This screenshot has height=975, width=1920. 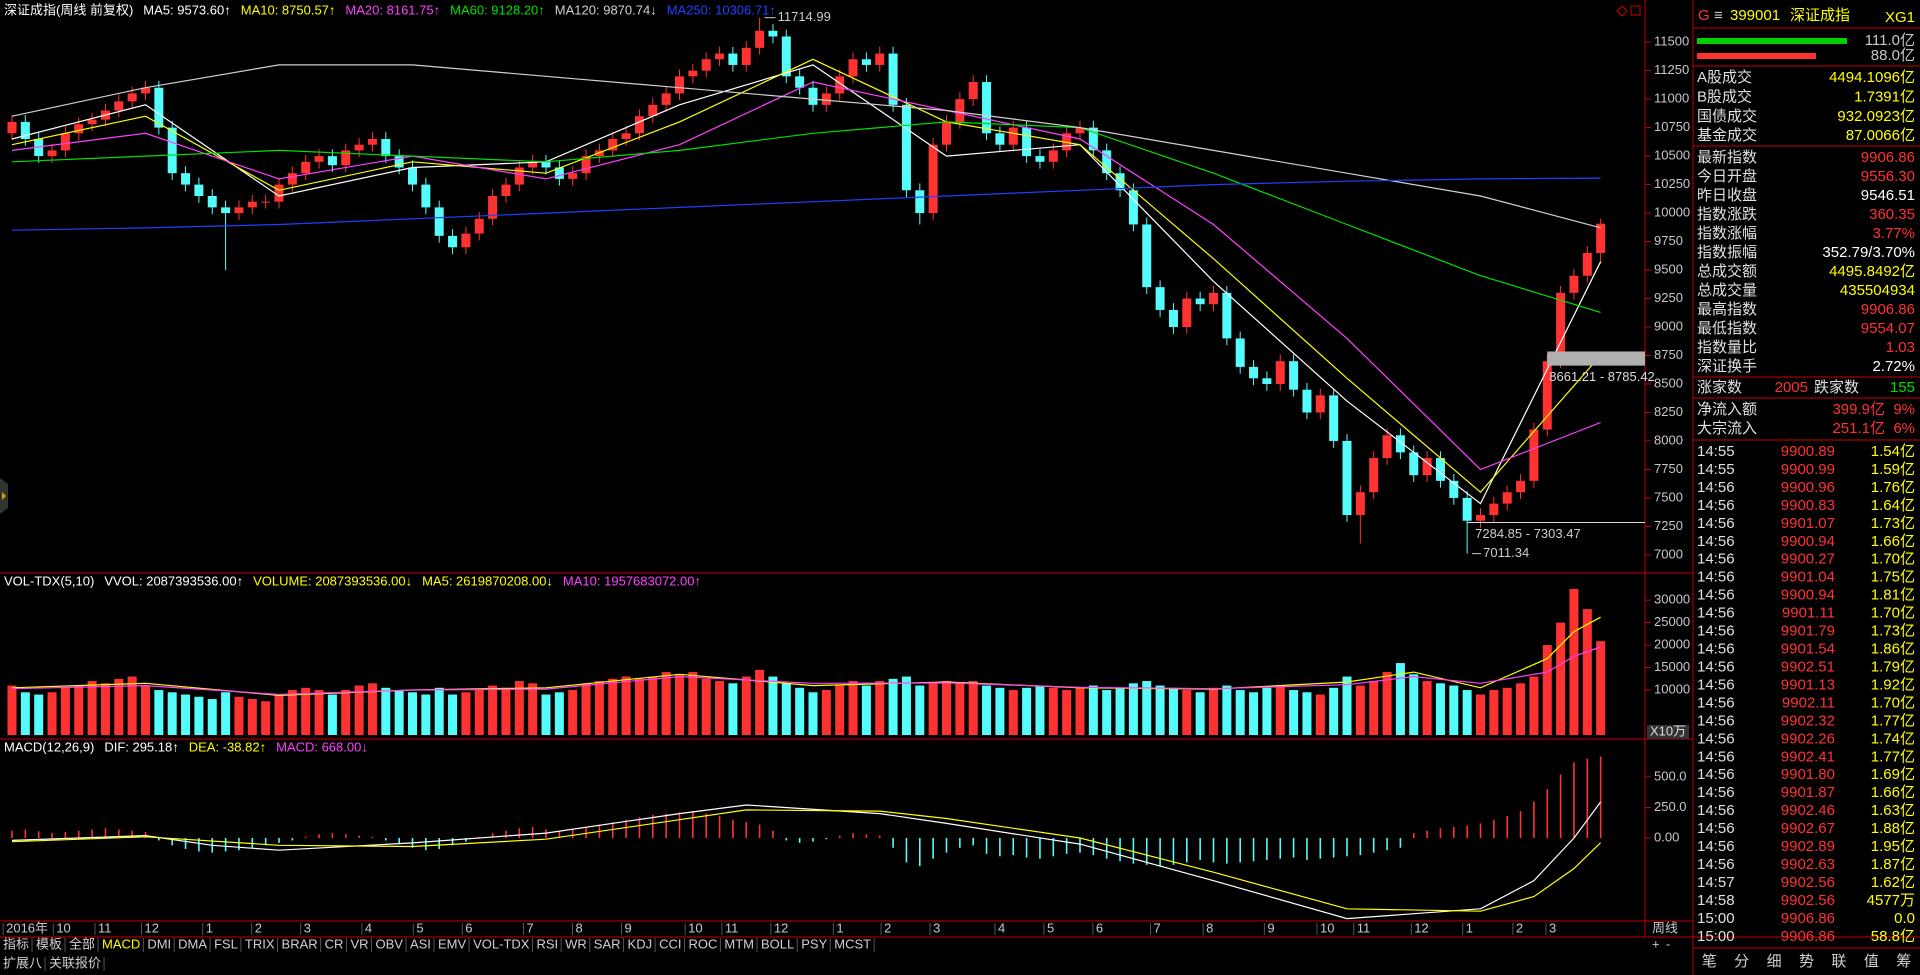 I want to click on month-label: 1, so click(x=209, y=927).